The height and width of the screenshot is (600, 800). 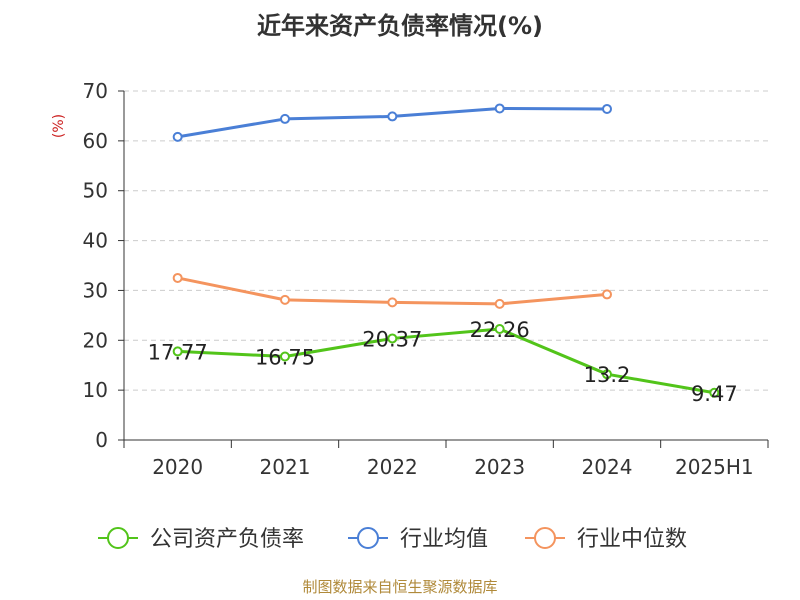 What do you see at coordinates (227, 539) in the screenshot?
I see `legend-label: 公司资产负债率` at bounding box center [227, 539].